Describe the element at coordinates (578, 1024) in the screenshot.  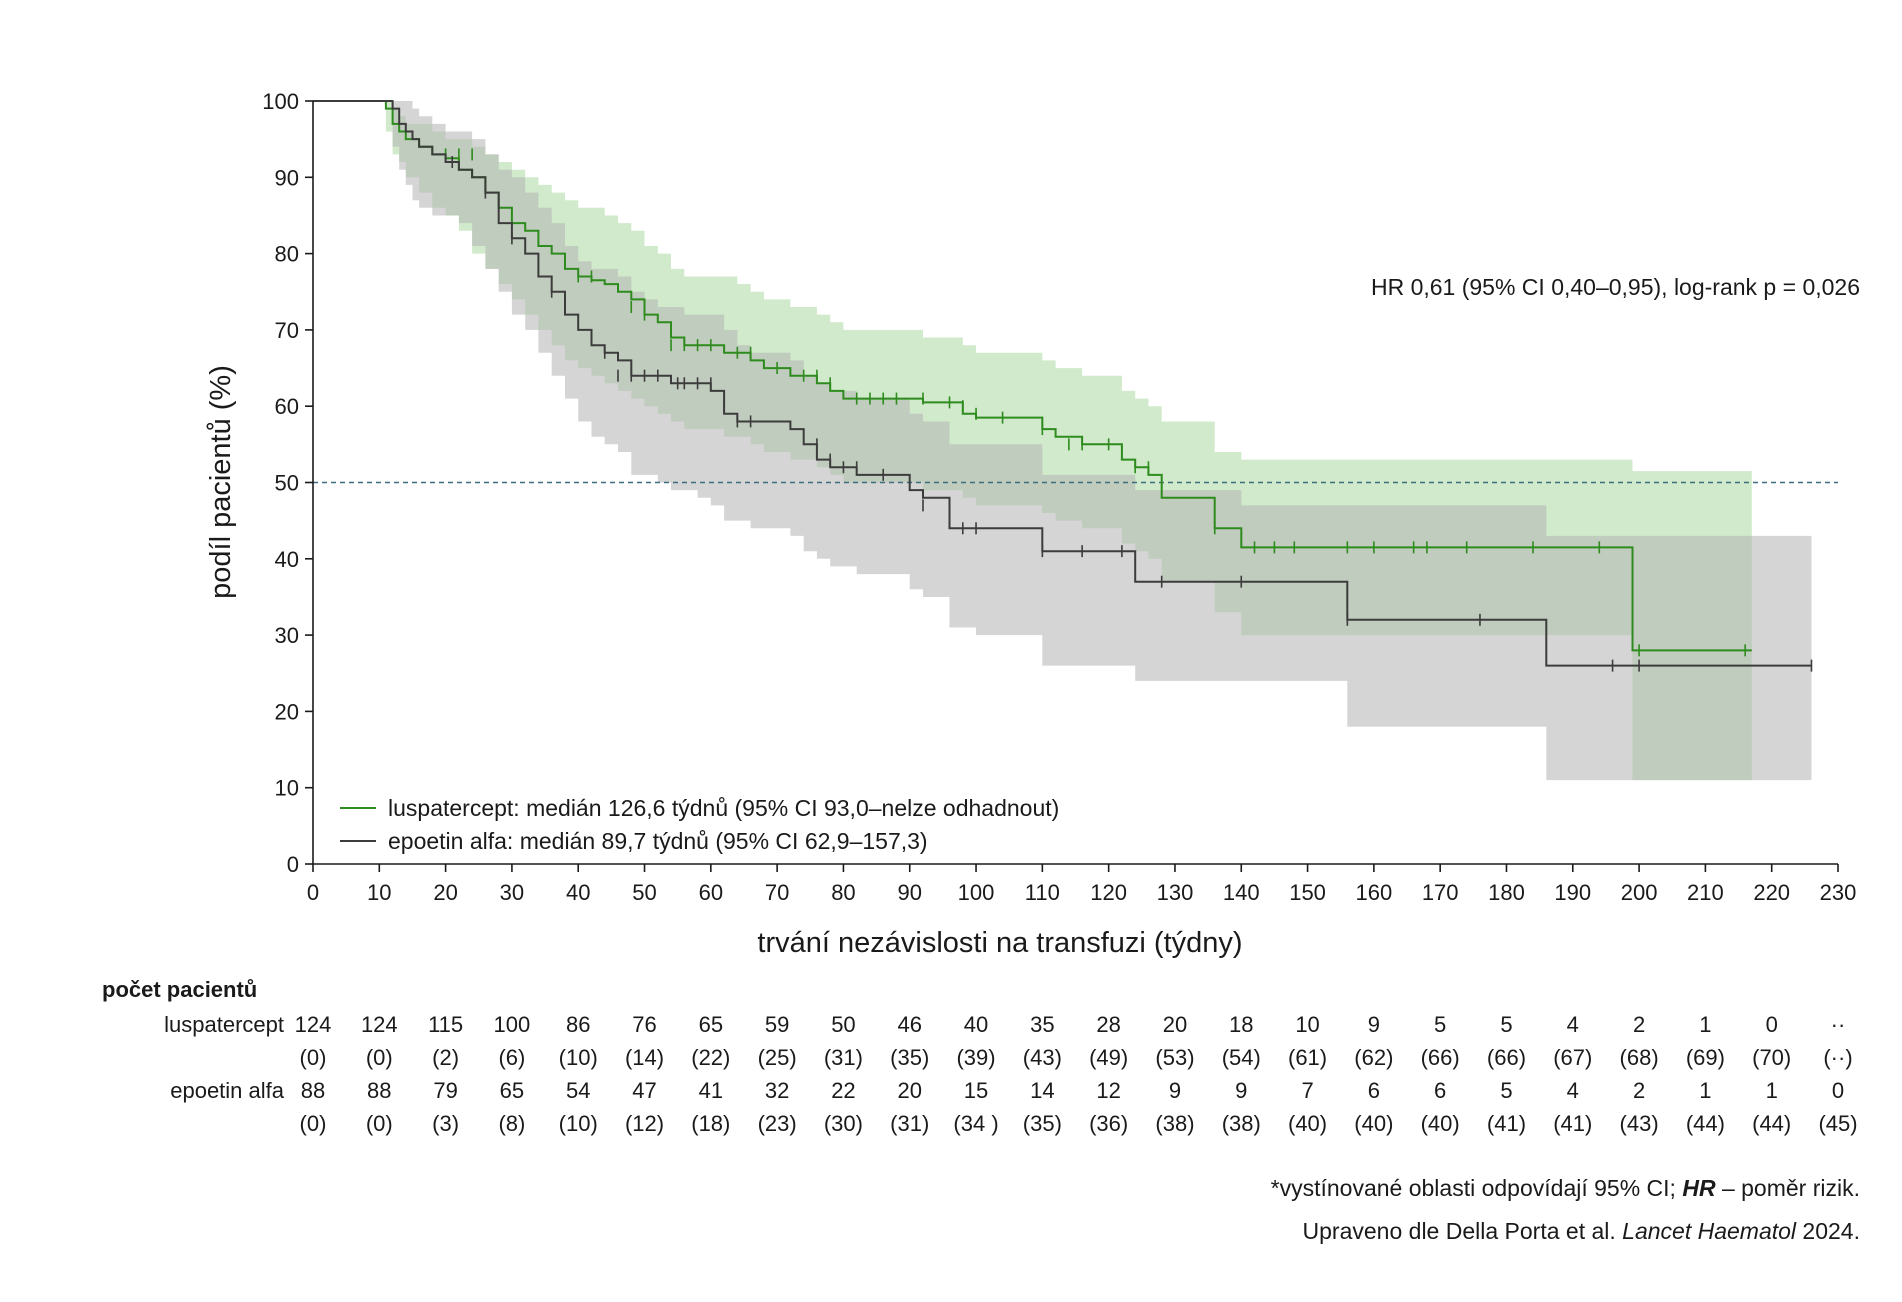
I see `risk-count-luspatercept: 86` at that location.